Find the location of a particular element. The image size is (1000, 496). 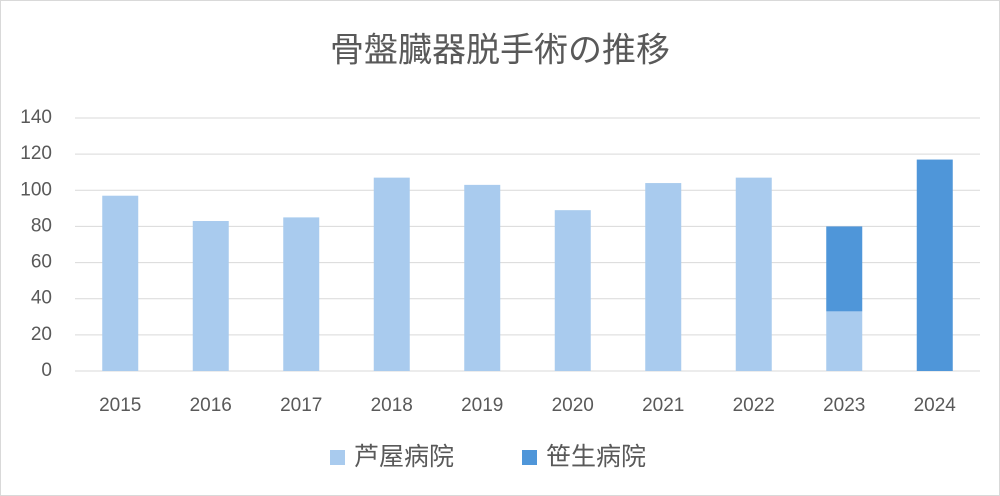

legend-label: 笹生病院 is located at coordinates (596, 456).